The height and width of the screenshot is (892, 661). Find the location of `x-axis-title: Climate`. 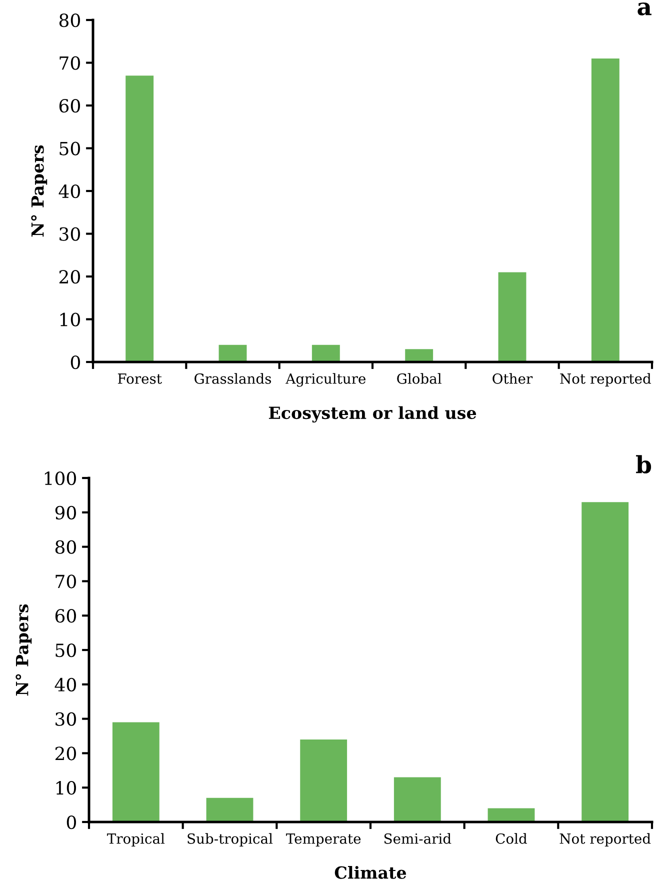

x-axis-title: Climate is located at coordinates (370, 872).